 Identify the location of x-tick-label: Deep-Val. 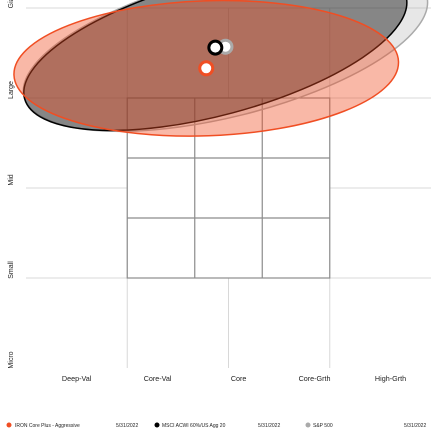
(77, 378).